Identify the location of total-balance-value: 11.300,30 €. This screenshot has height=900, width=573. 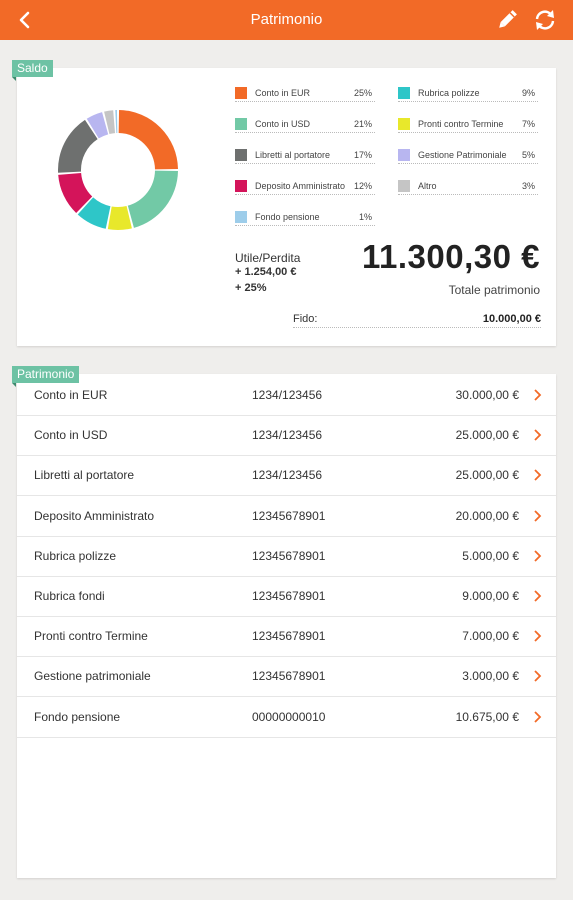
(450, 256).